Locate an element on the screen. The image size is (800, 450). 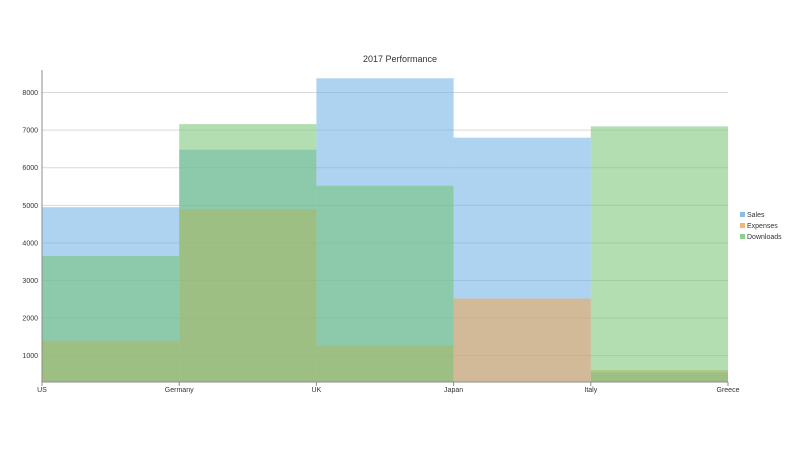
x-tick-label: Japan is located at coordinates (453, 390).